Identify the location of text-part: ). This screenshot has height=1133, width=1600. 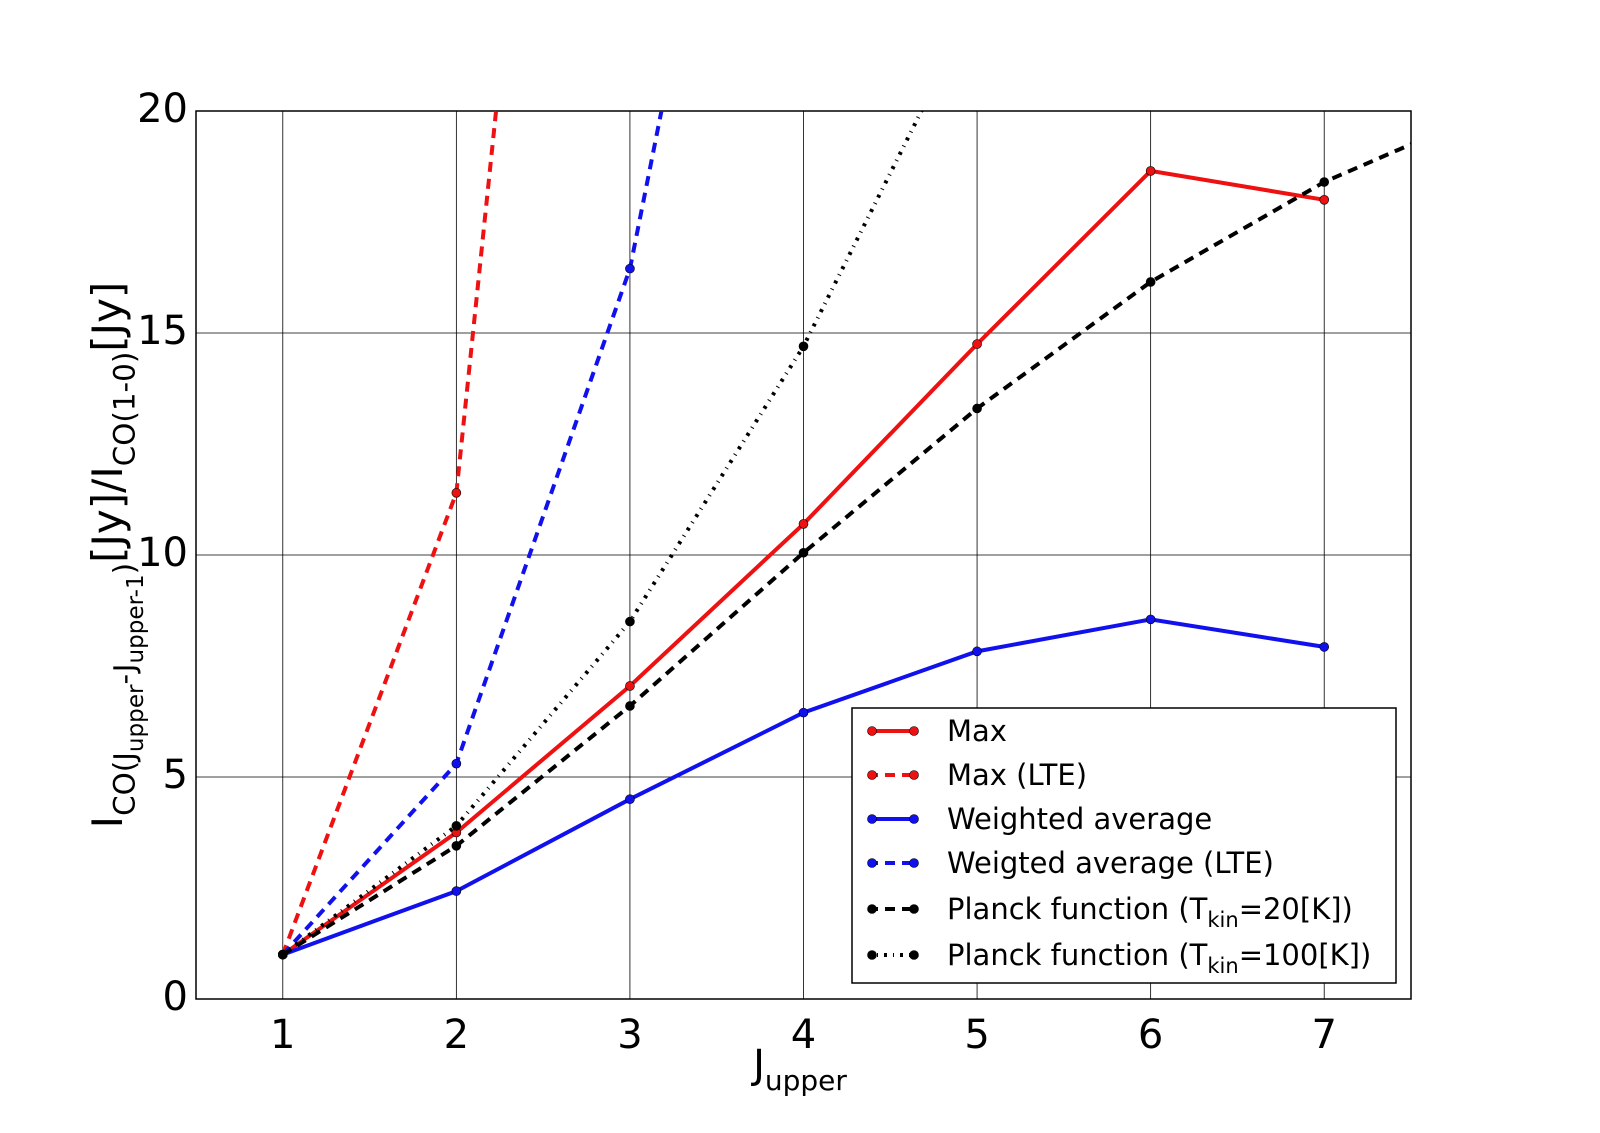
(125, 568).